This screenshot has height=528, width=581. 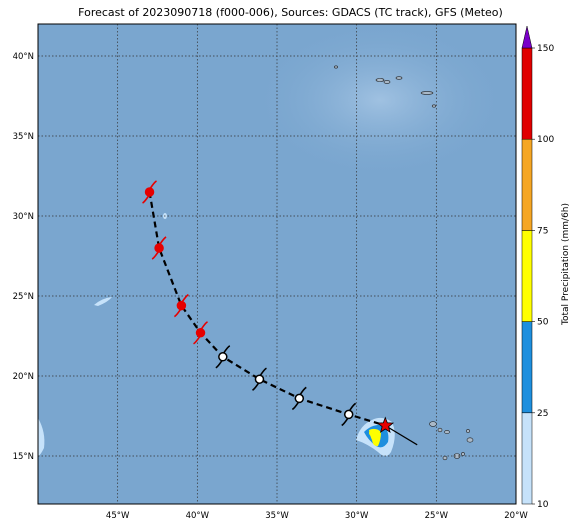 I want to click on current-position-star, so click(x=385, y=425).